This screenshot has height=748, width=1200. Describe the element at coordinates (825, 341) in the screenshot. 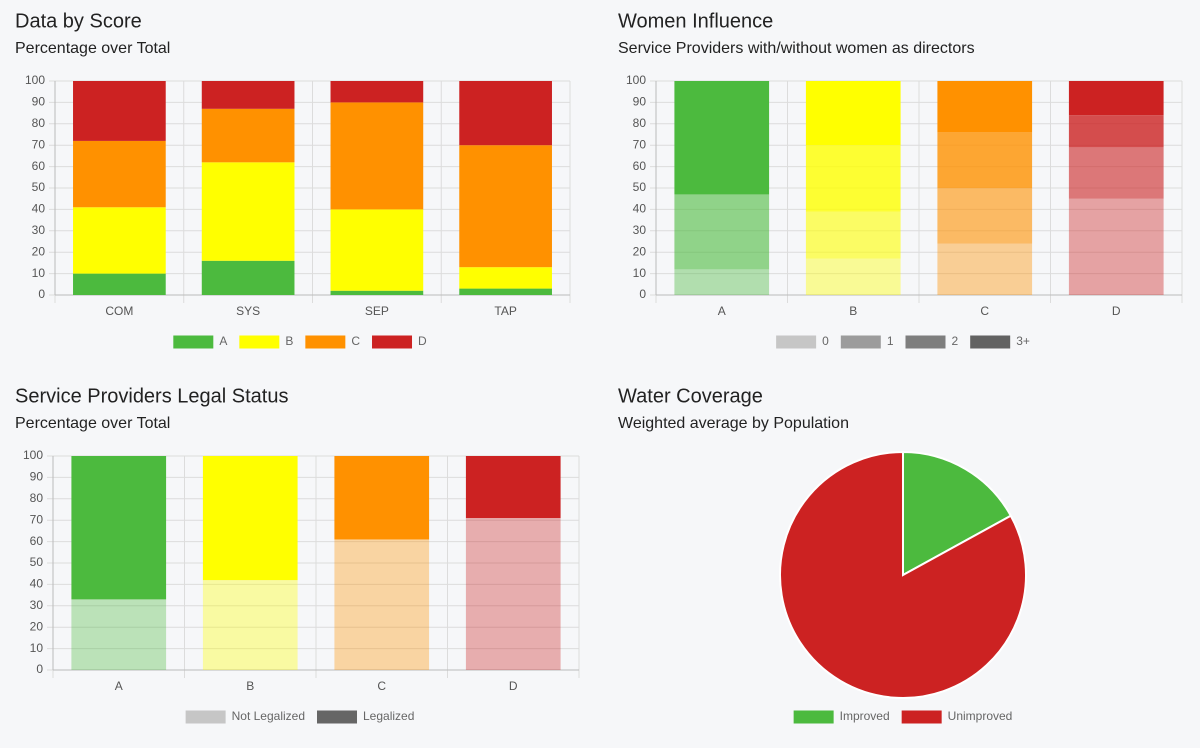

I see `legend-label: 0` at that location.